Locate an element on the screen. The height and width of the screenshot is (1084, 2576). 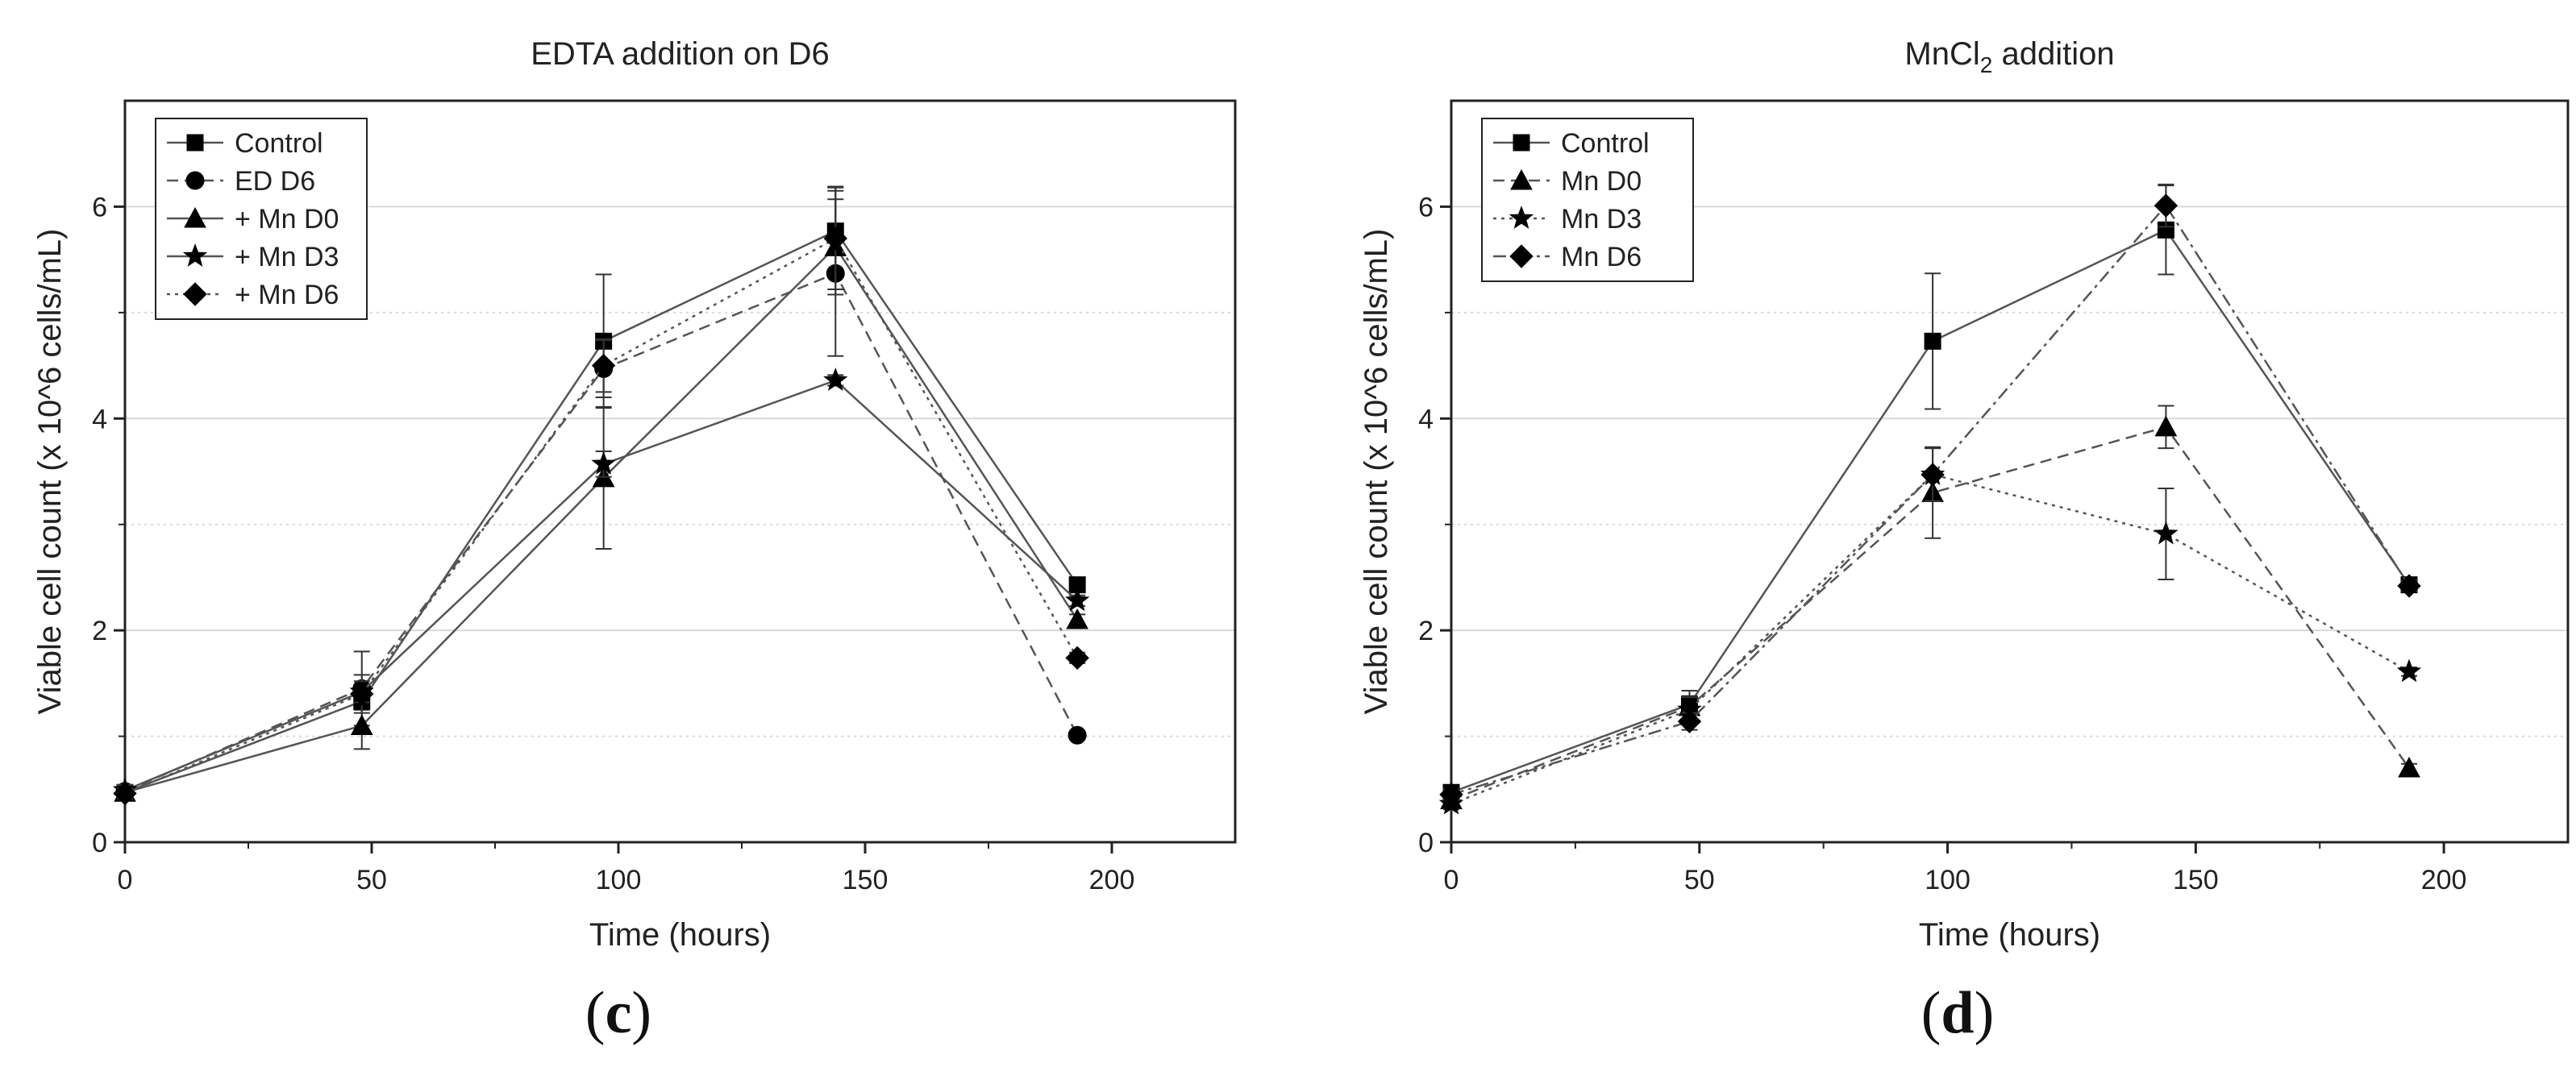
legend-label: + Mn D3 is located at coordinates (287, 257).